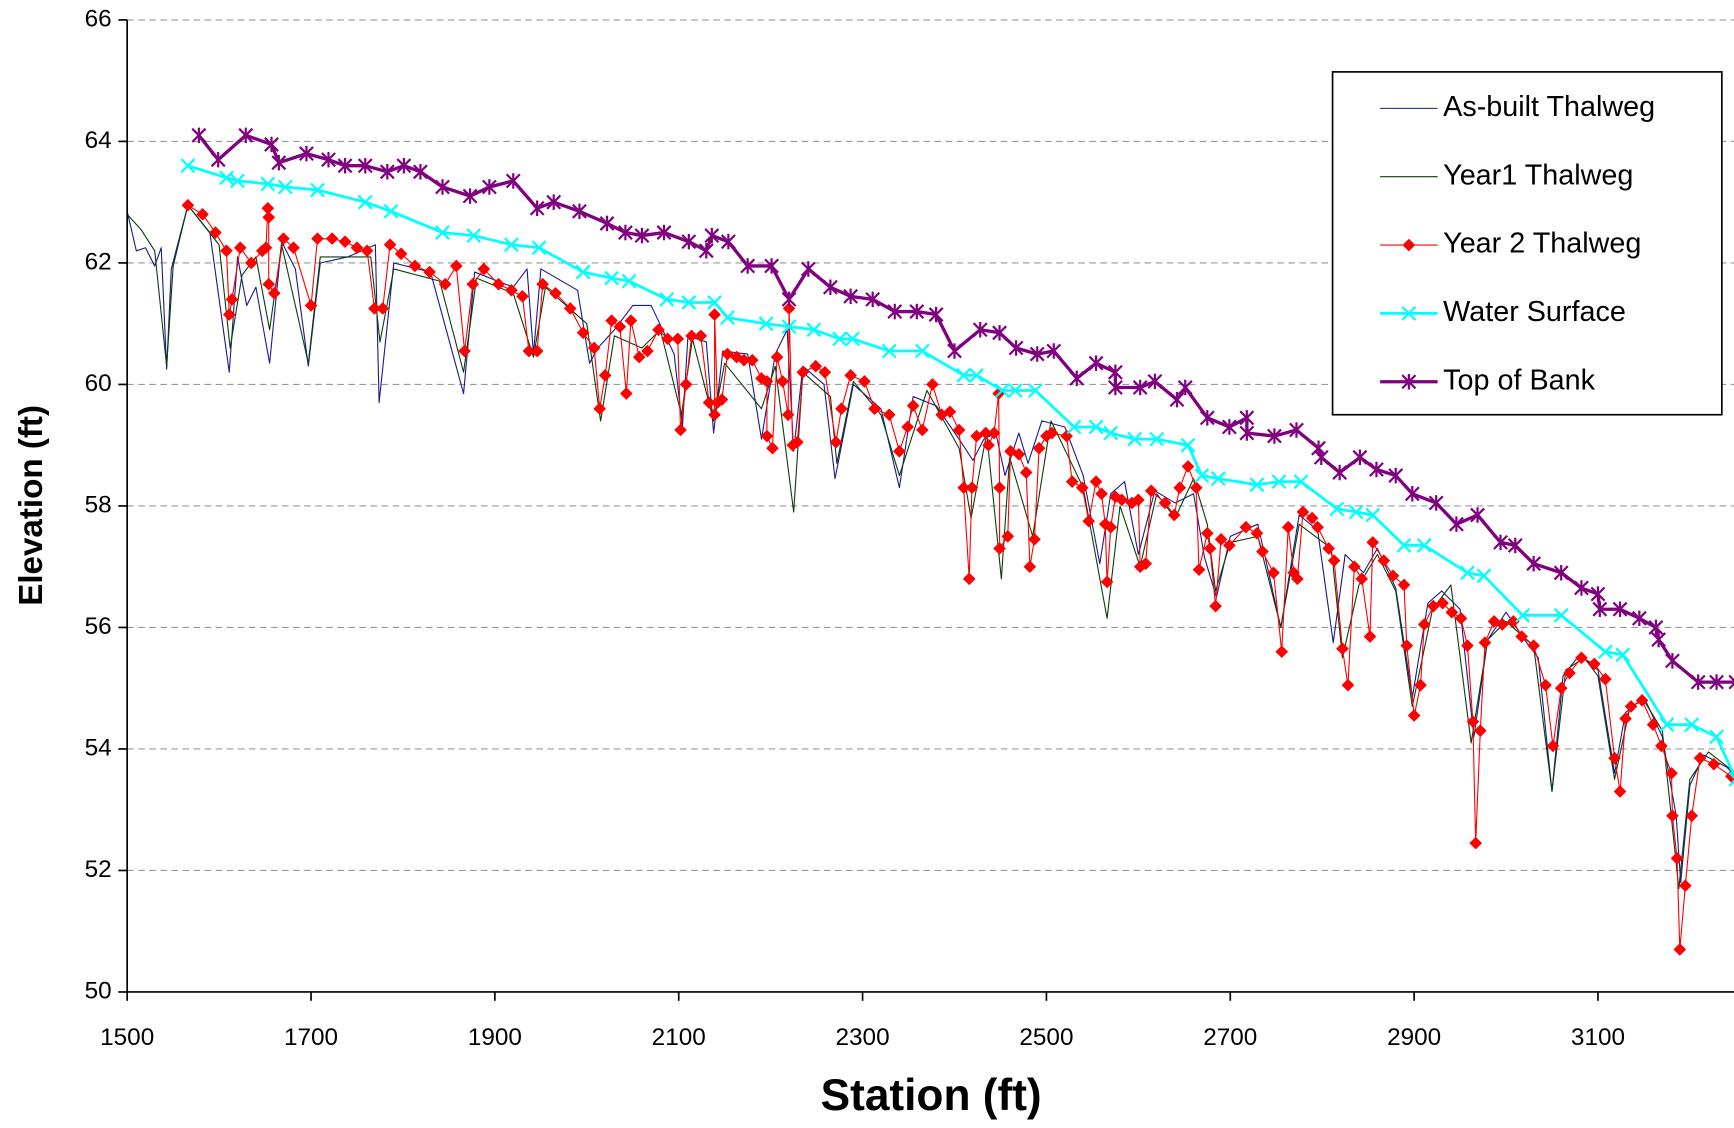 The image size is (1734, 1128). What do you see at coordinates (311, 1037) in the screenshot?
I see `x-tick-label: 1700` at bounding box center [311, 1037].